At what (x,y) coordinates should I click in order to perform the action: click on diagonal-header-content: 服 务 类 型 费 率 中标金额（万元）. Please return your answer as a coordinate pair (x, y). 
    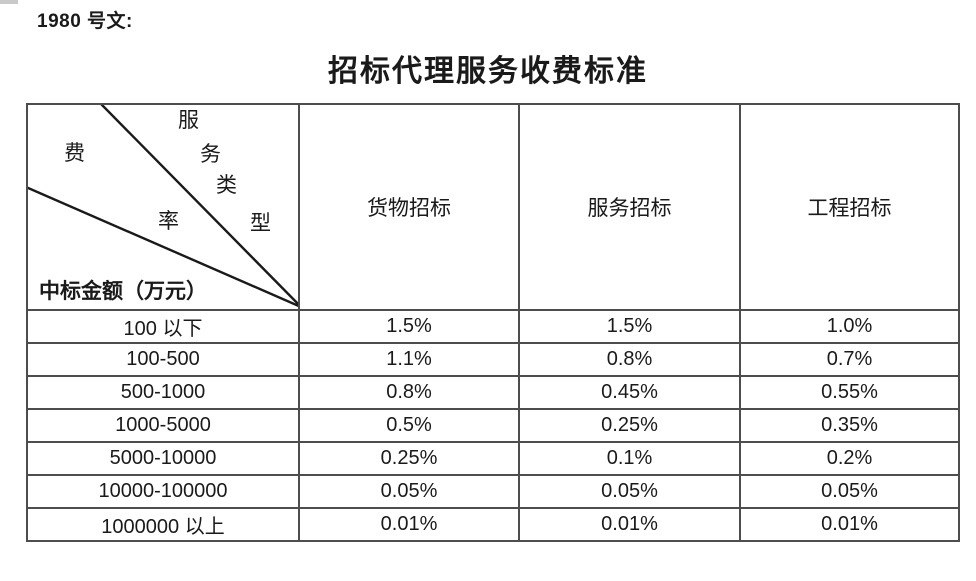
    Looking at the image, I should click on (163, 207).